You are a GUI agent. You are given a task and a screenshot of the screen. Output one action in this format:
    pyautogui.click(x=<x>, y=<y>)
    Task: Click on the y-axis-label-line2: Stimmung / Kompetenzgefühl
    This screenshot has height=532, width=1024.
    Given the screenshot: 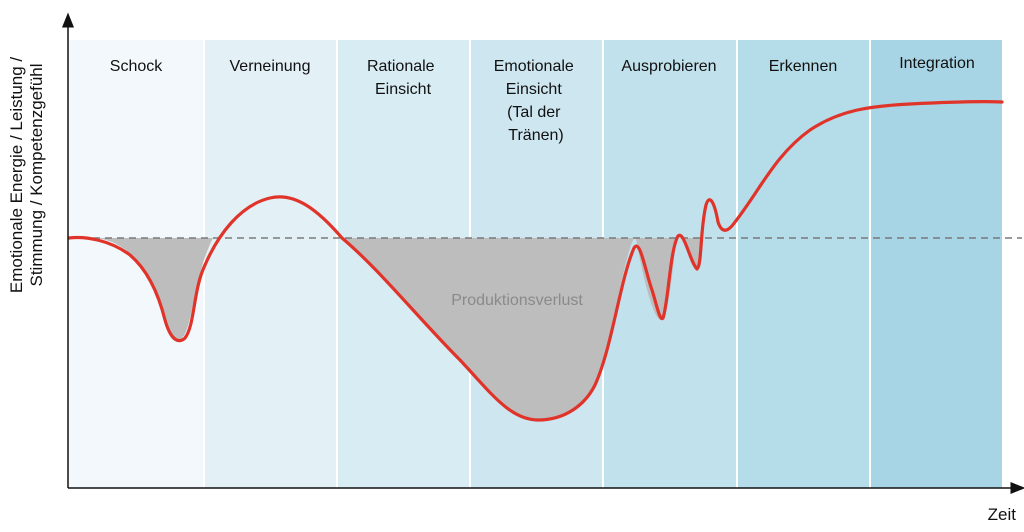 What is the action you would take?
    pyautogui.click(x=36, y=174)
    